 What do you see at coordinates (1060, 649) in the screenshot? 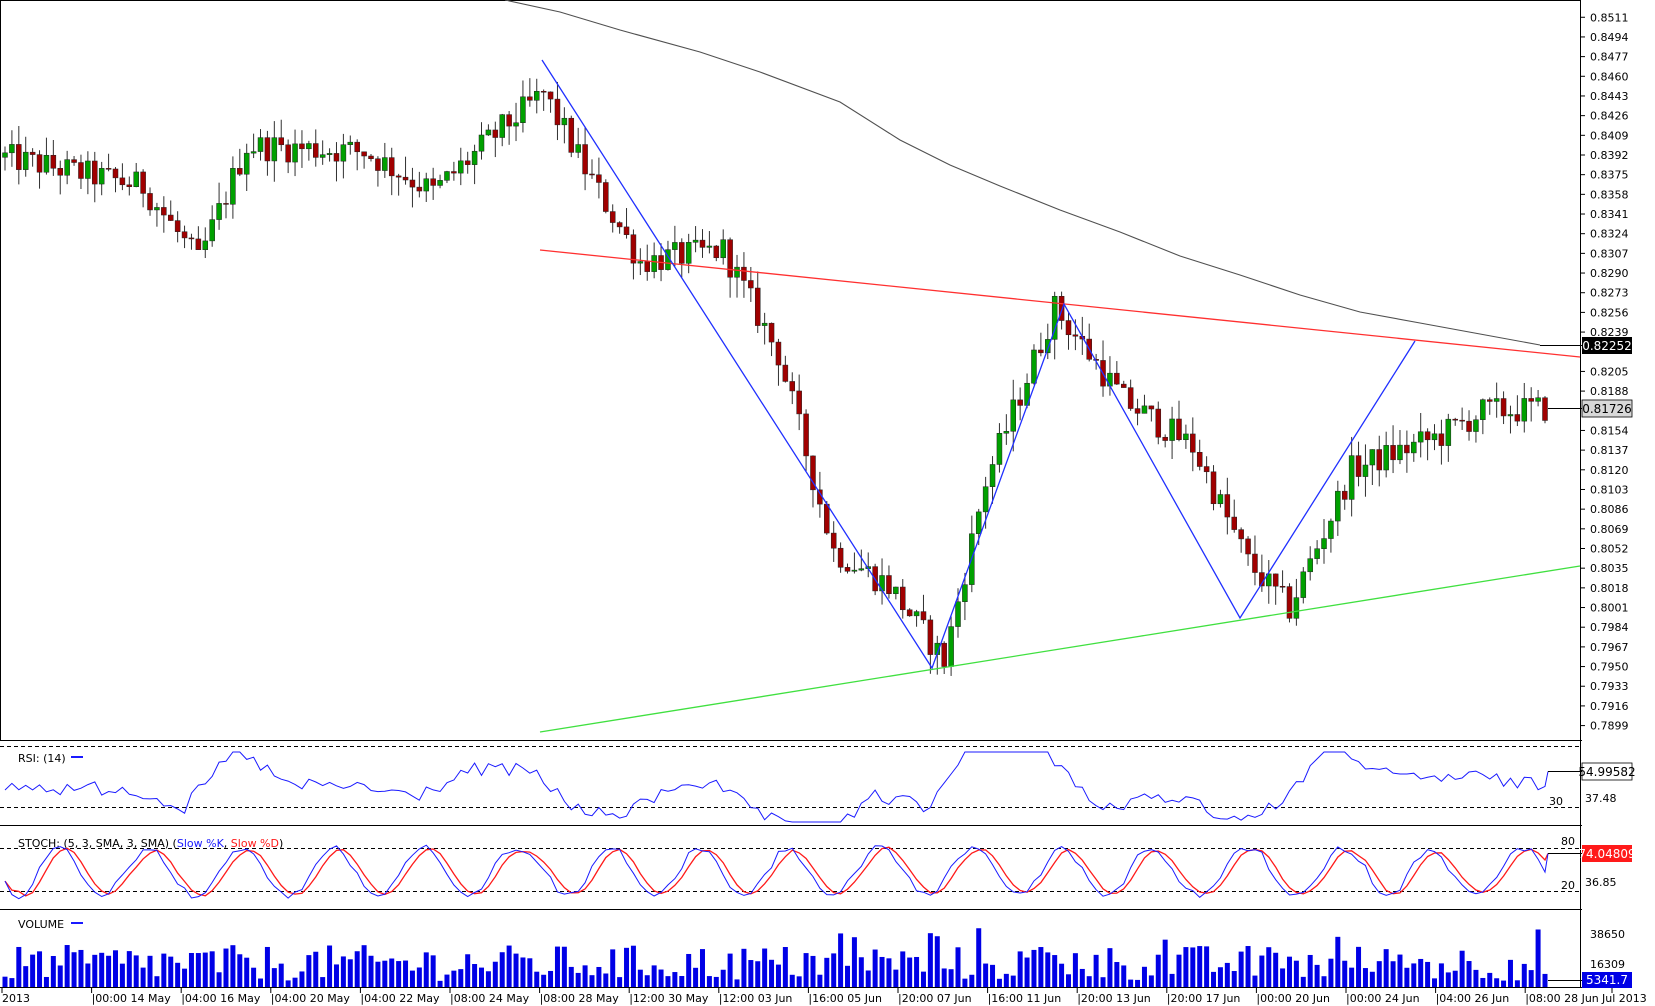
I see `support-trendline` at bounding box center [1060, 649].